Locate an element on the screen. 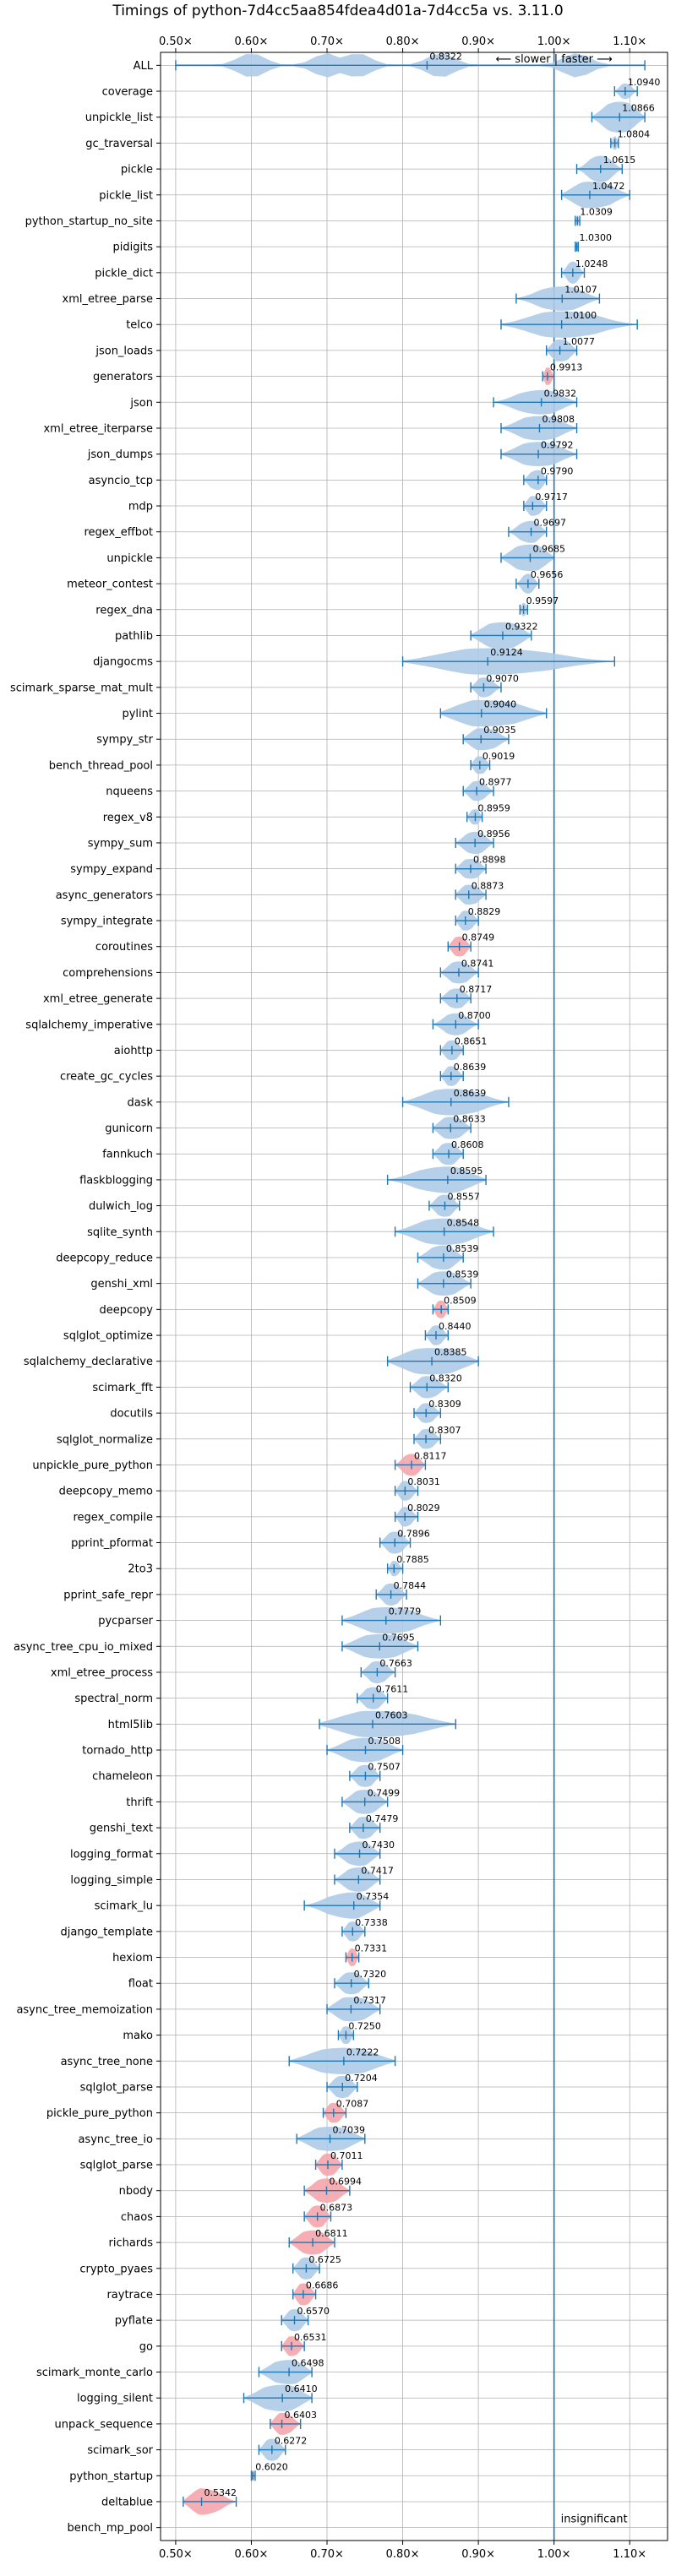  median-value-label: 0.9035 is located at coordinates (499, 730).